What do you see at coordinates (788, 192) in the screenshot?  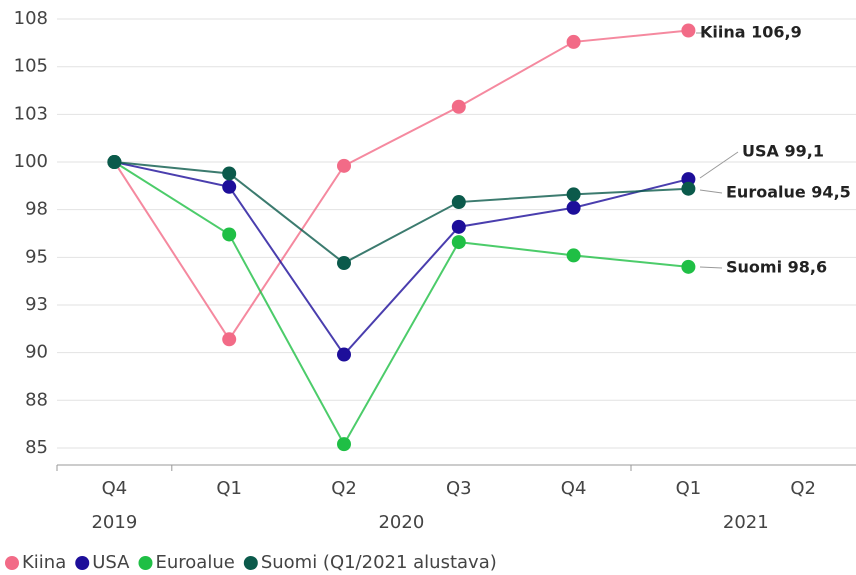 I see `end-label: Euroalue 94,5` at bounding box center [788, 192].